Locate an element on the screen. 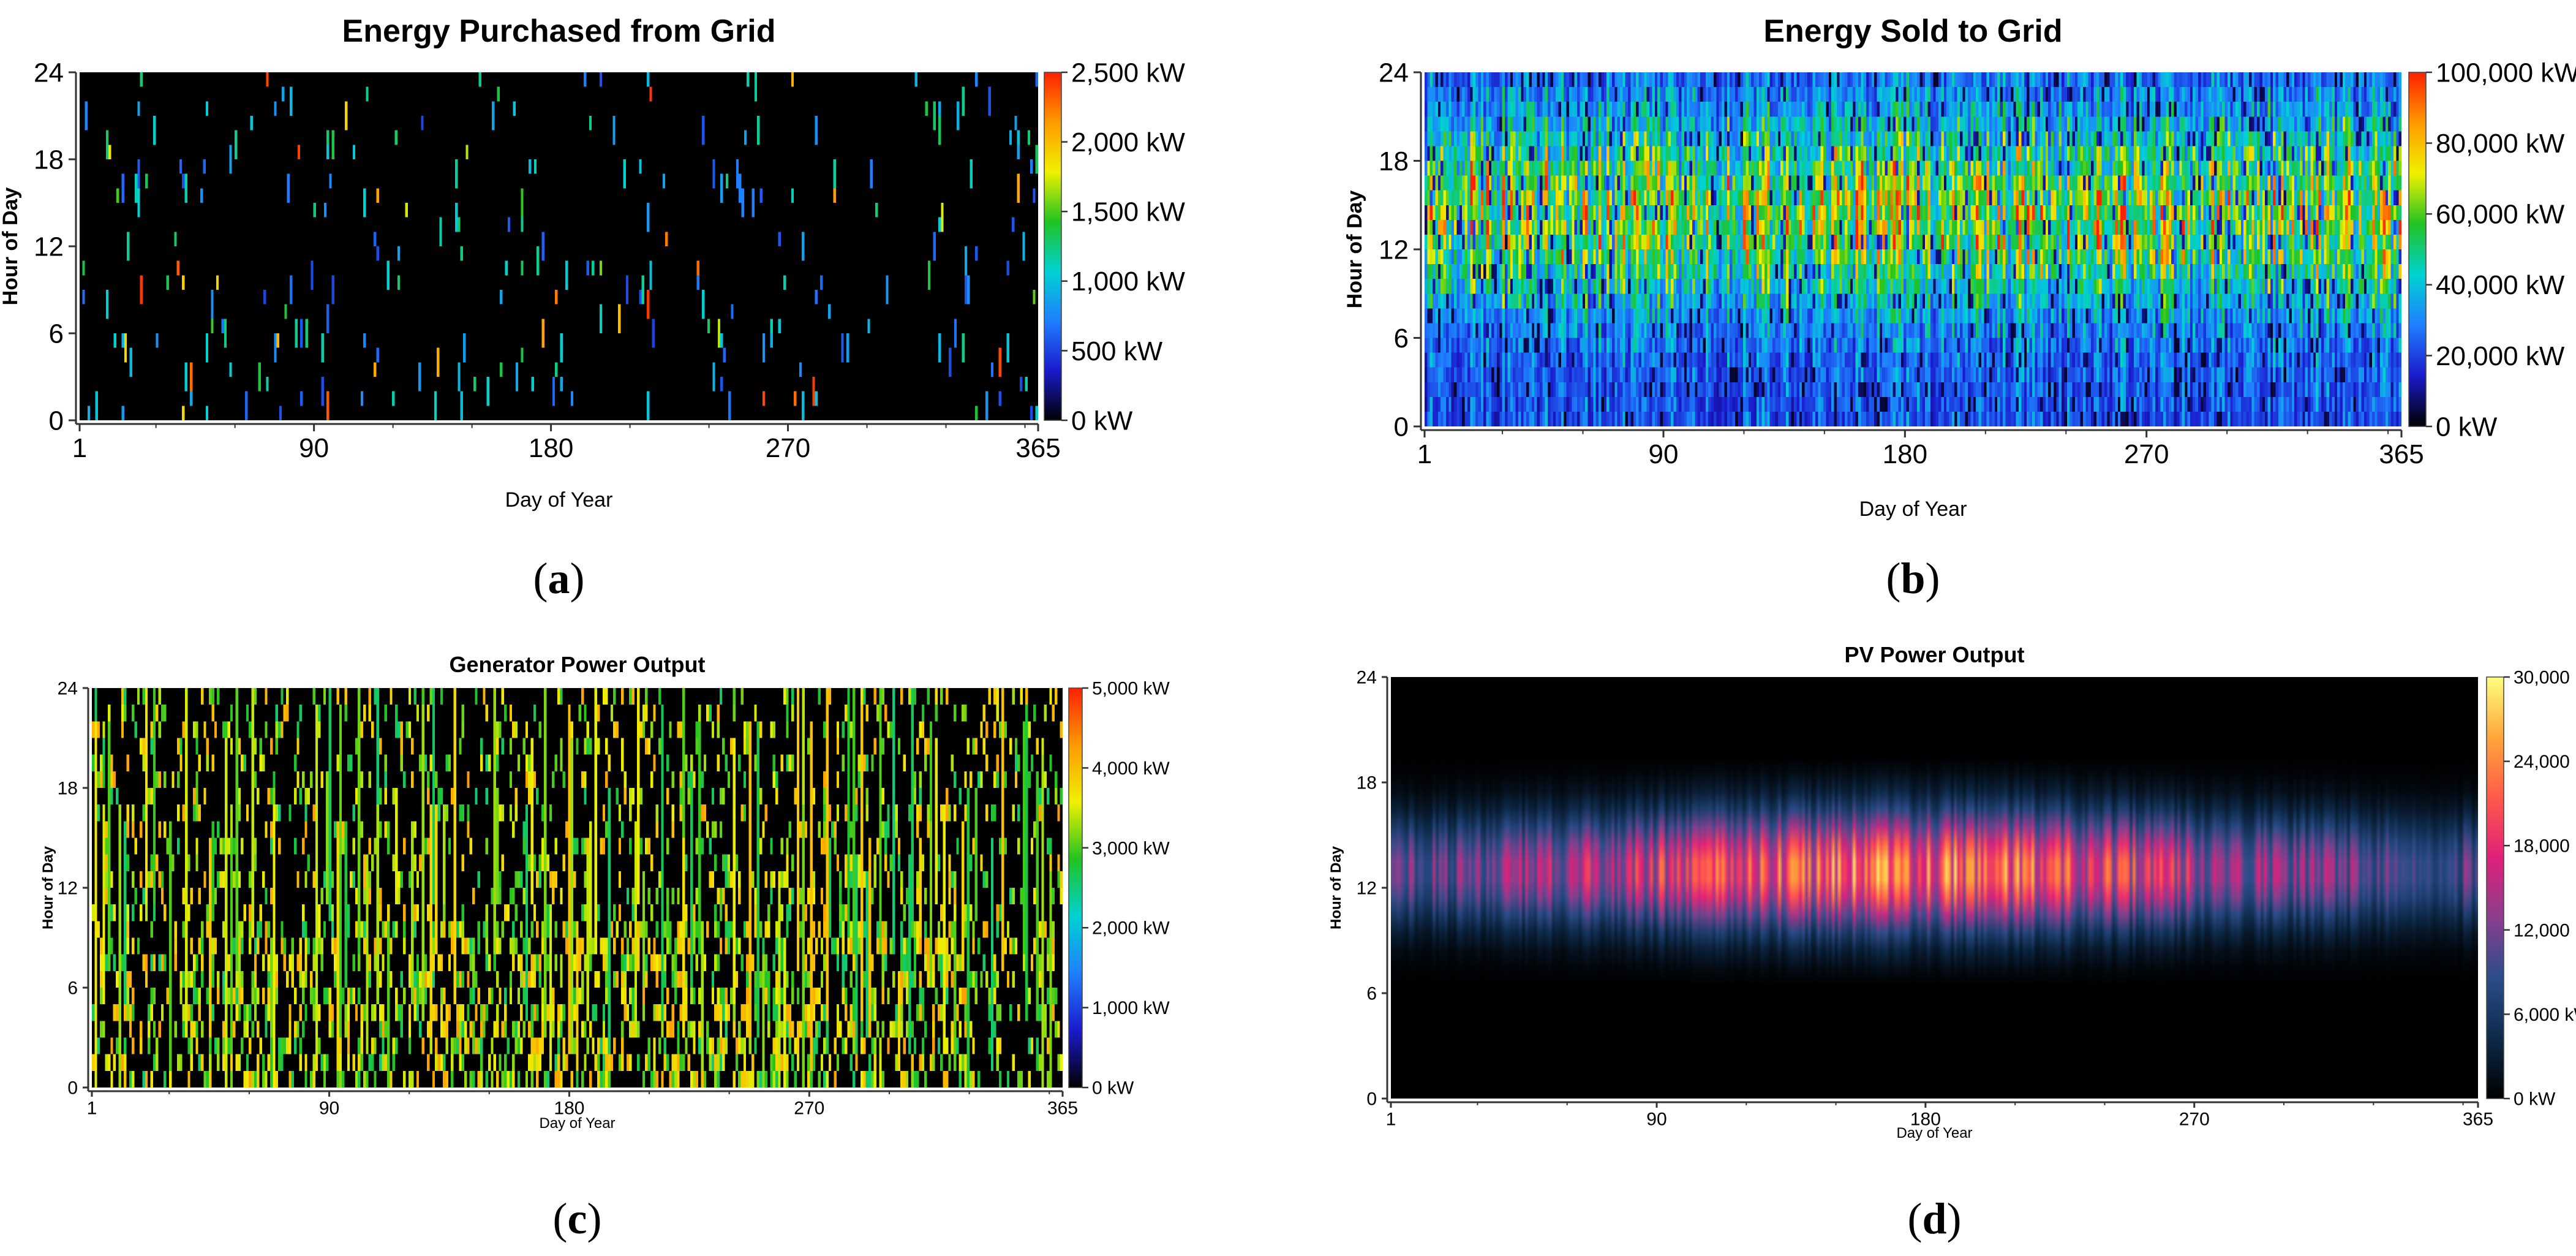 Image resolution: width=2576 pixels, height=1256 pixels. colorbar-tick-label: 60,000 kW is located at coordinates (2500, 215).